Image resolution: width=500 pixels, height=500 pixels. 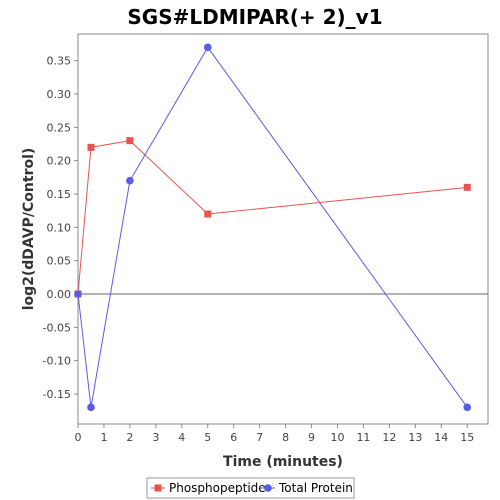 I want to click on x-tick-label: 10, so click(x=337, y=437).